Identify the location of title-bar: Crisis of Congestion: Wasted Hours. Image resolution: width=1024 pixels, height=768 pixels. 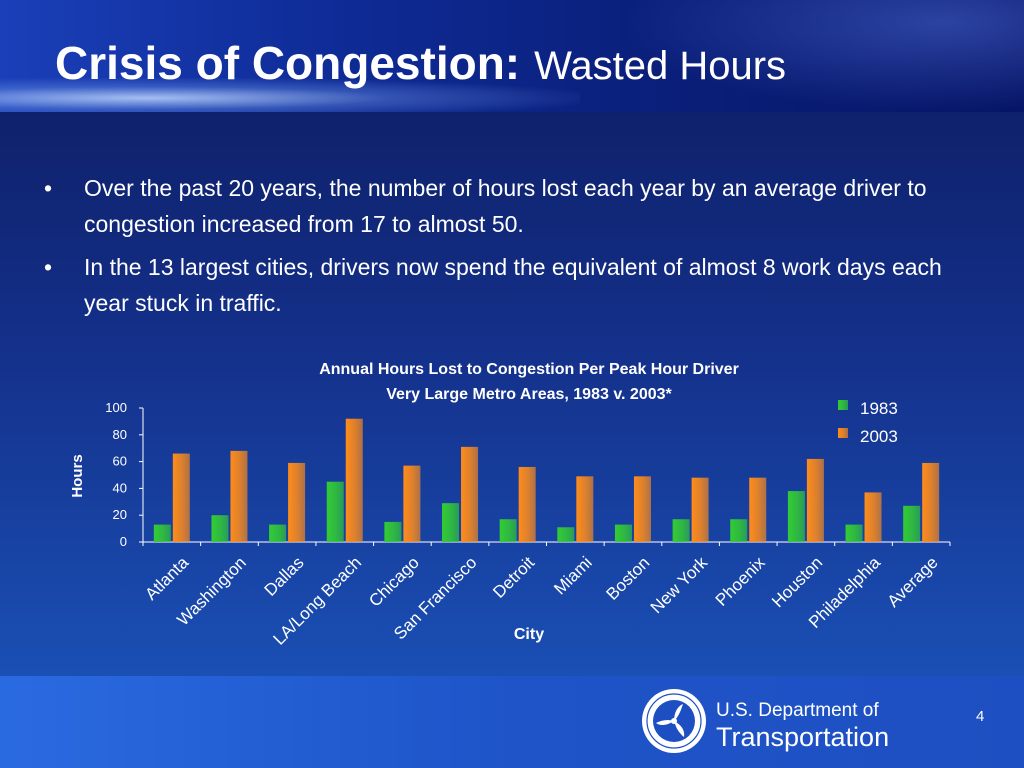
(512, 56).